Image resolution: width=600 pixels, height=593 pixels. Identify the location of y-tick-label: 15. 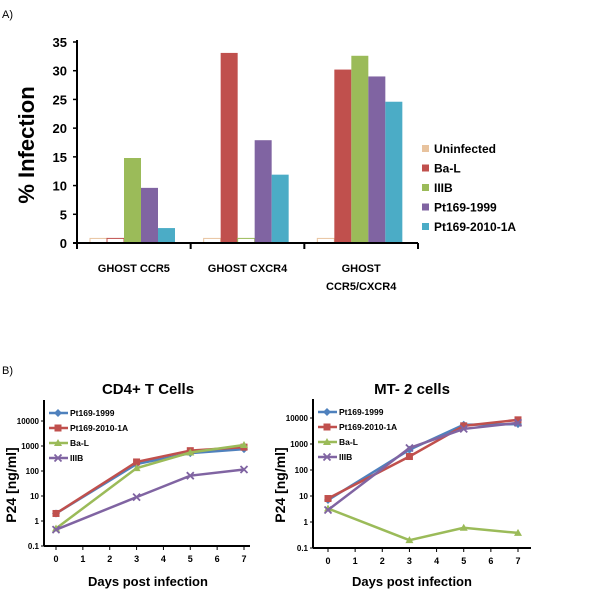
(60, 157).